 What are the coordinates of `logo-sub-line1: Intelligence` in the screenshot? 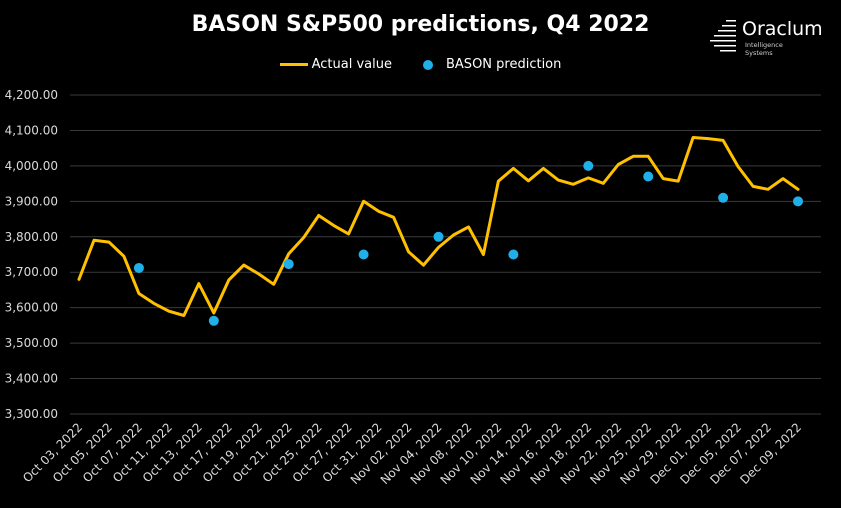 It's located at (764, 45).